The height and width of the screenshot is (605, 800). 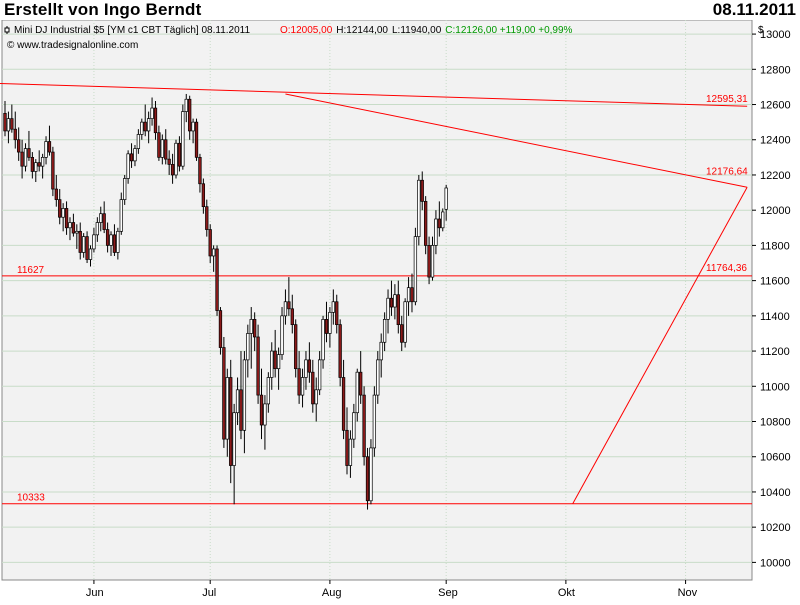 I want to click on chart-title: Erstellt von Ingo Berndt, so click(x=103, y=9).